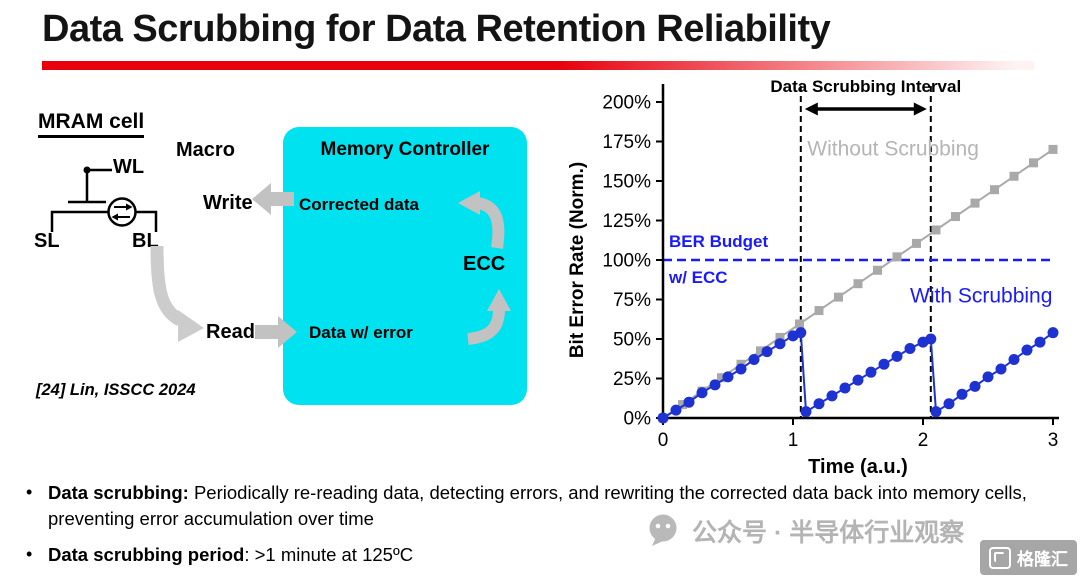  I want to click on read-label: Read, so click(230, 332).